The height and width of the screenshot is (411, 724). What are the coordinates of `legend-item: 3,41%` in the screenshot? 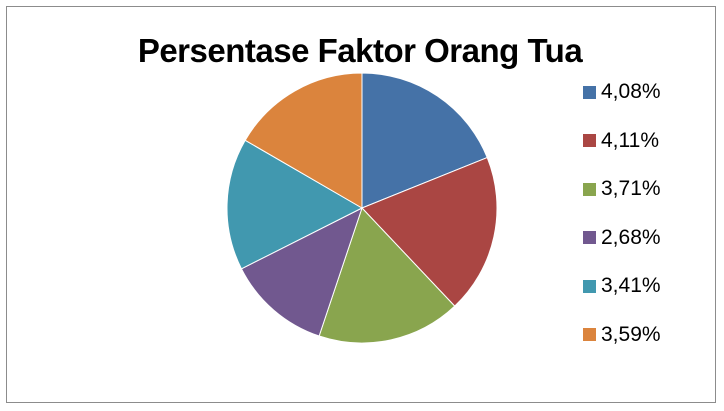 It's located at (622, 286).